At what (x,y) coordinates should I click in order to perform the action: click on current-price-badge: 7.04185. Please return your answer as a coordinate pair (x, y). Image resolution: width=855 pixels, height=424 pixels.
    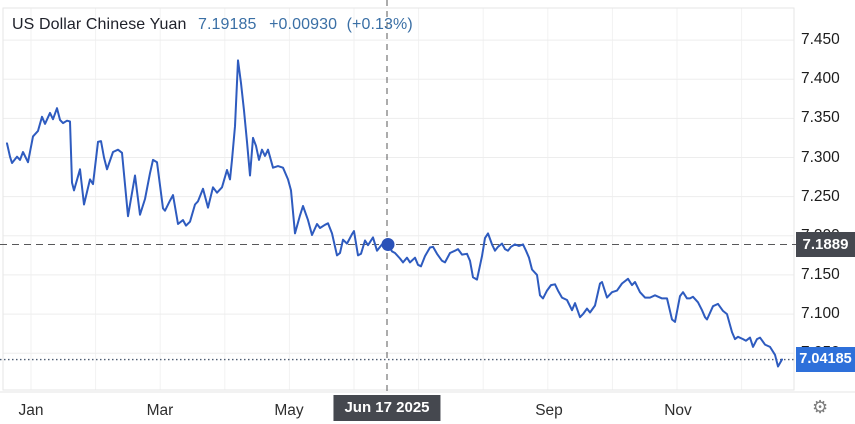
    Looking at the image, I should click on (825, 360).